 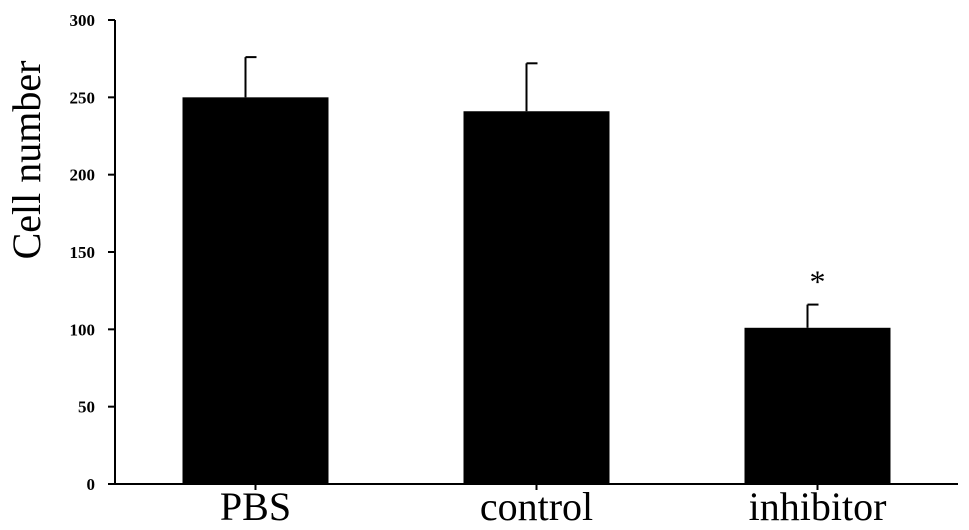 What do you see at coordinates (83, 97) in the screenshot?
I see `y-tick-label: 250` at bounding box center [83, 97].